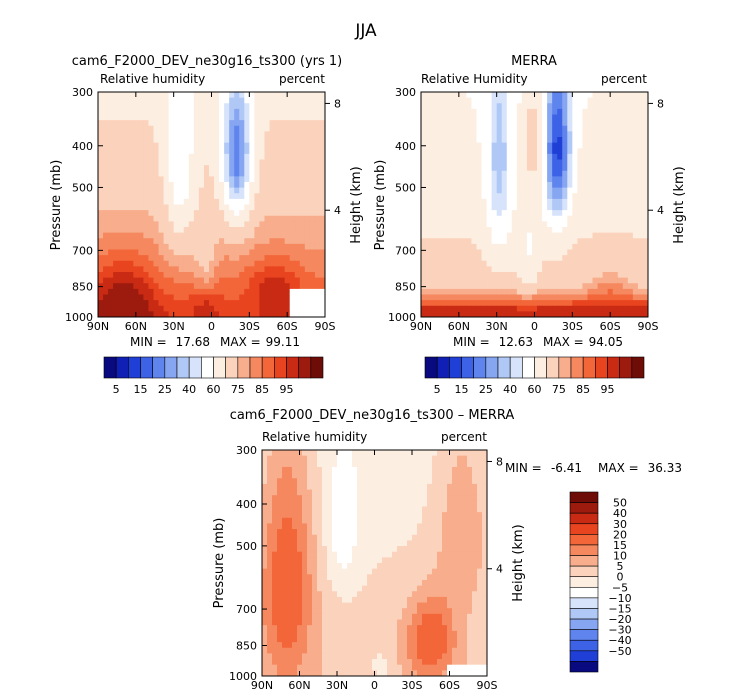 This screenshot has height=699, width=733. What do you see at coordinates (262, 389) in the screenshot?
I see `colorbar-label: 85` at bounding box center [262, 389].